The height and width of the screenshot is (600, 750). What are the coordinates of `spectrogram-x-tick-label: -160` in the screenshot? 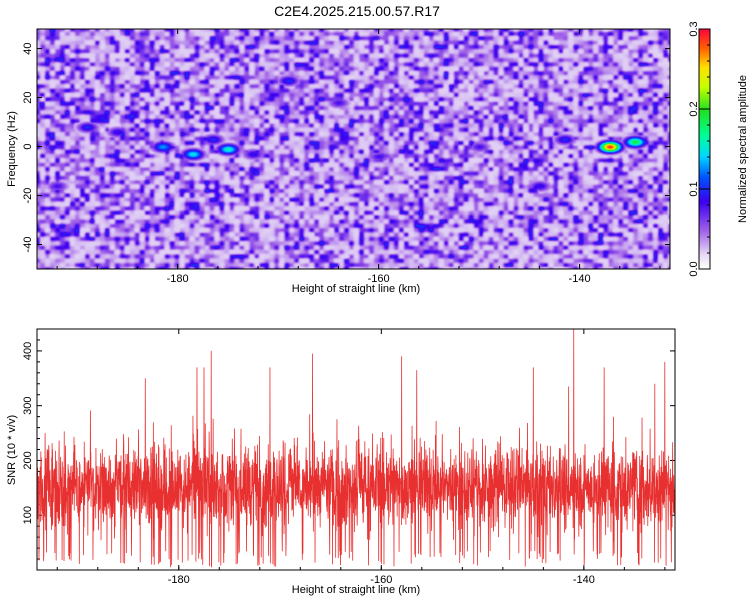 It's located at (379, 279).